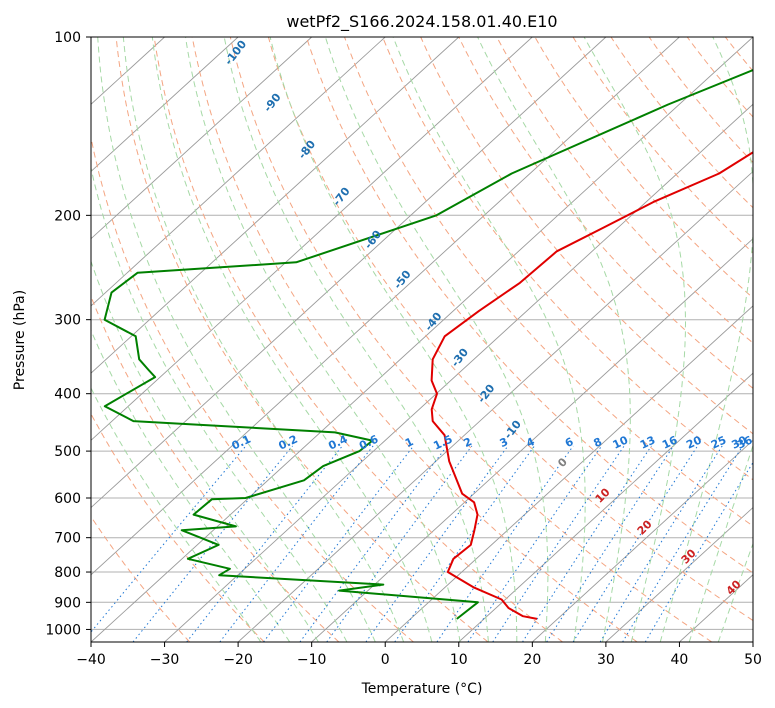  I want to click on mixing-ratio-label: 0.6, so click(368, 442).